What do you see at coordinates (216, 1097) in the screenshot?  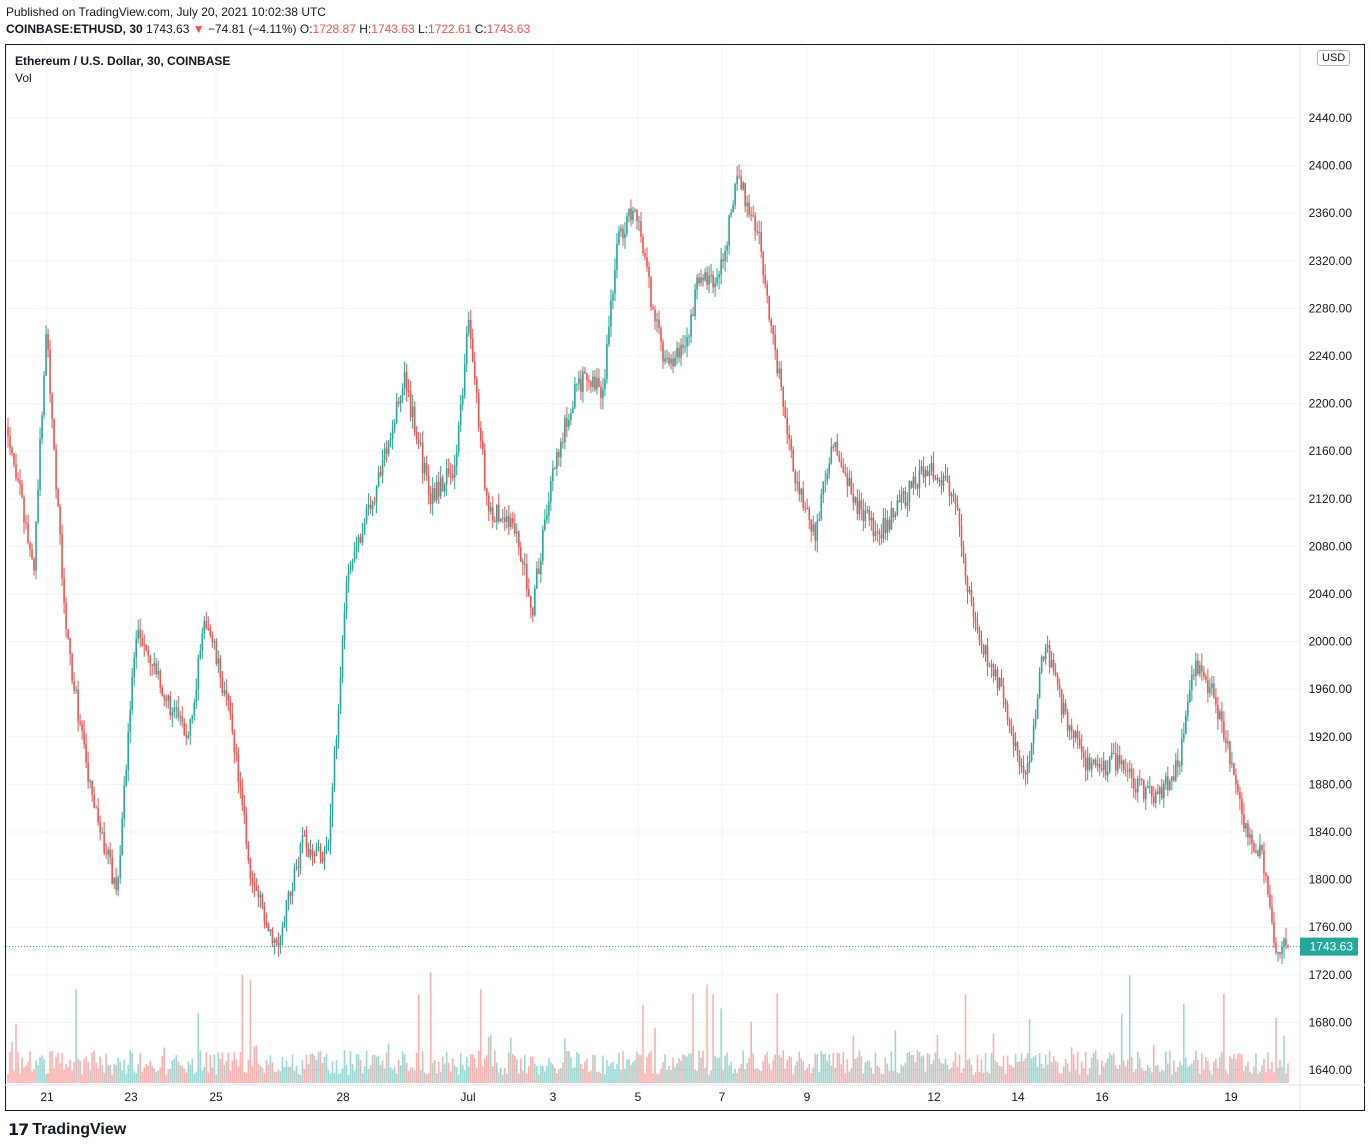 I see `x-tick-label: 25` at bounding box center [216, 1097].